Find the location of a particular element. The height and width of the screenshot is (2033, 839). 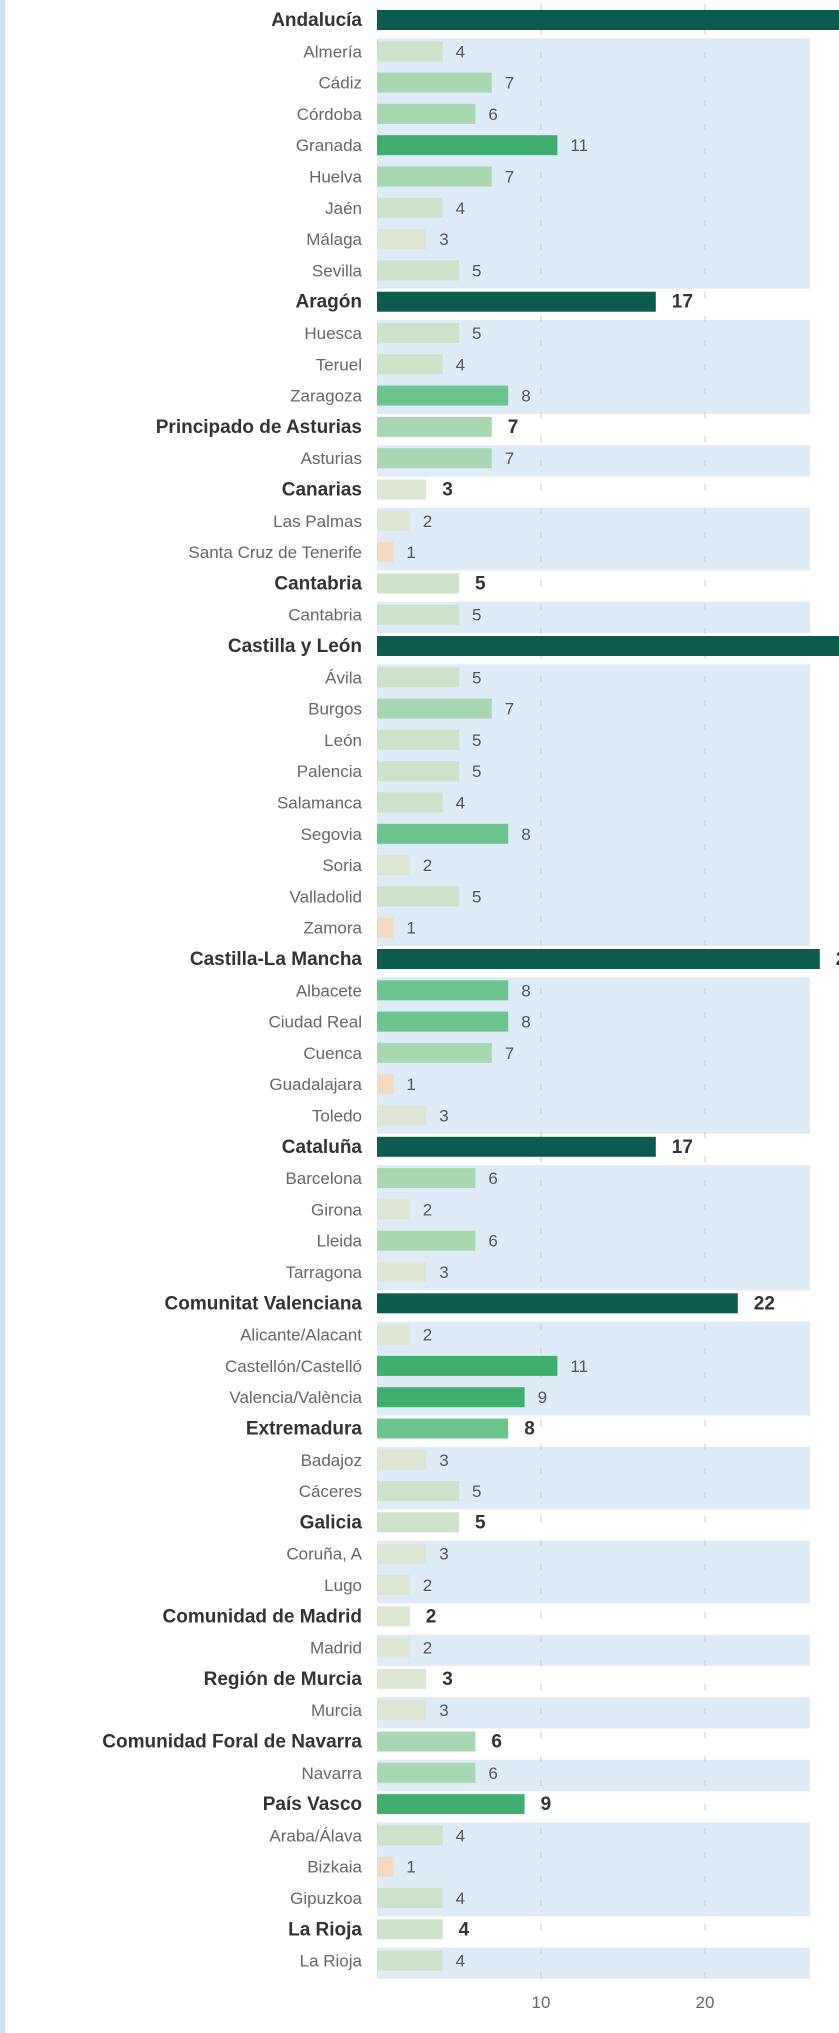

region-label: Región de Murcia is located at coordinates (283, 1679).